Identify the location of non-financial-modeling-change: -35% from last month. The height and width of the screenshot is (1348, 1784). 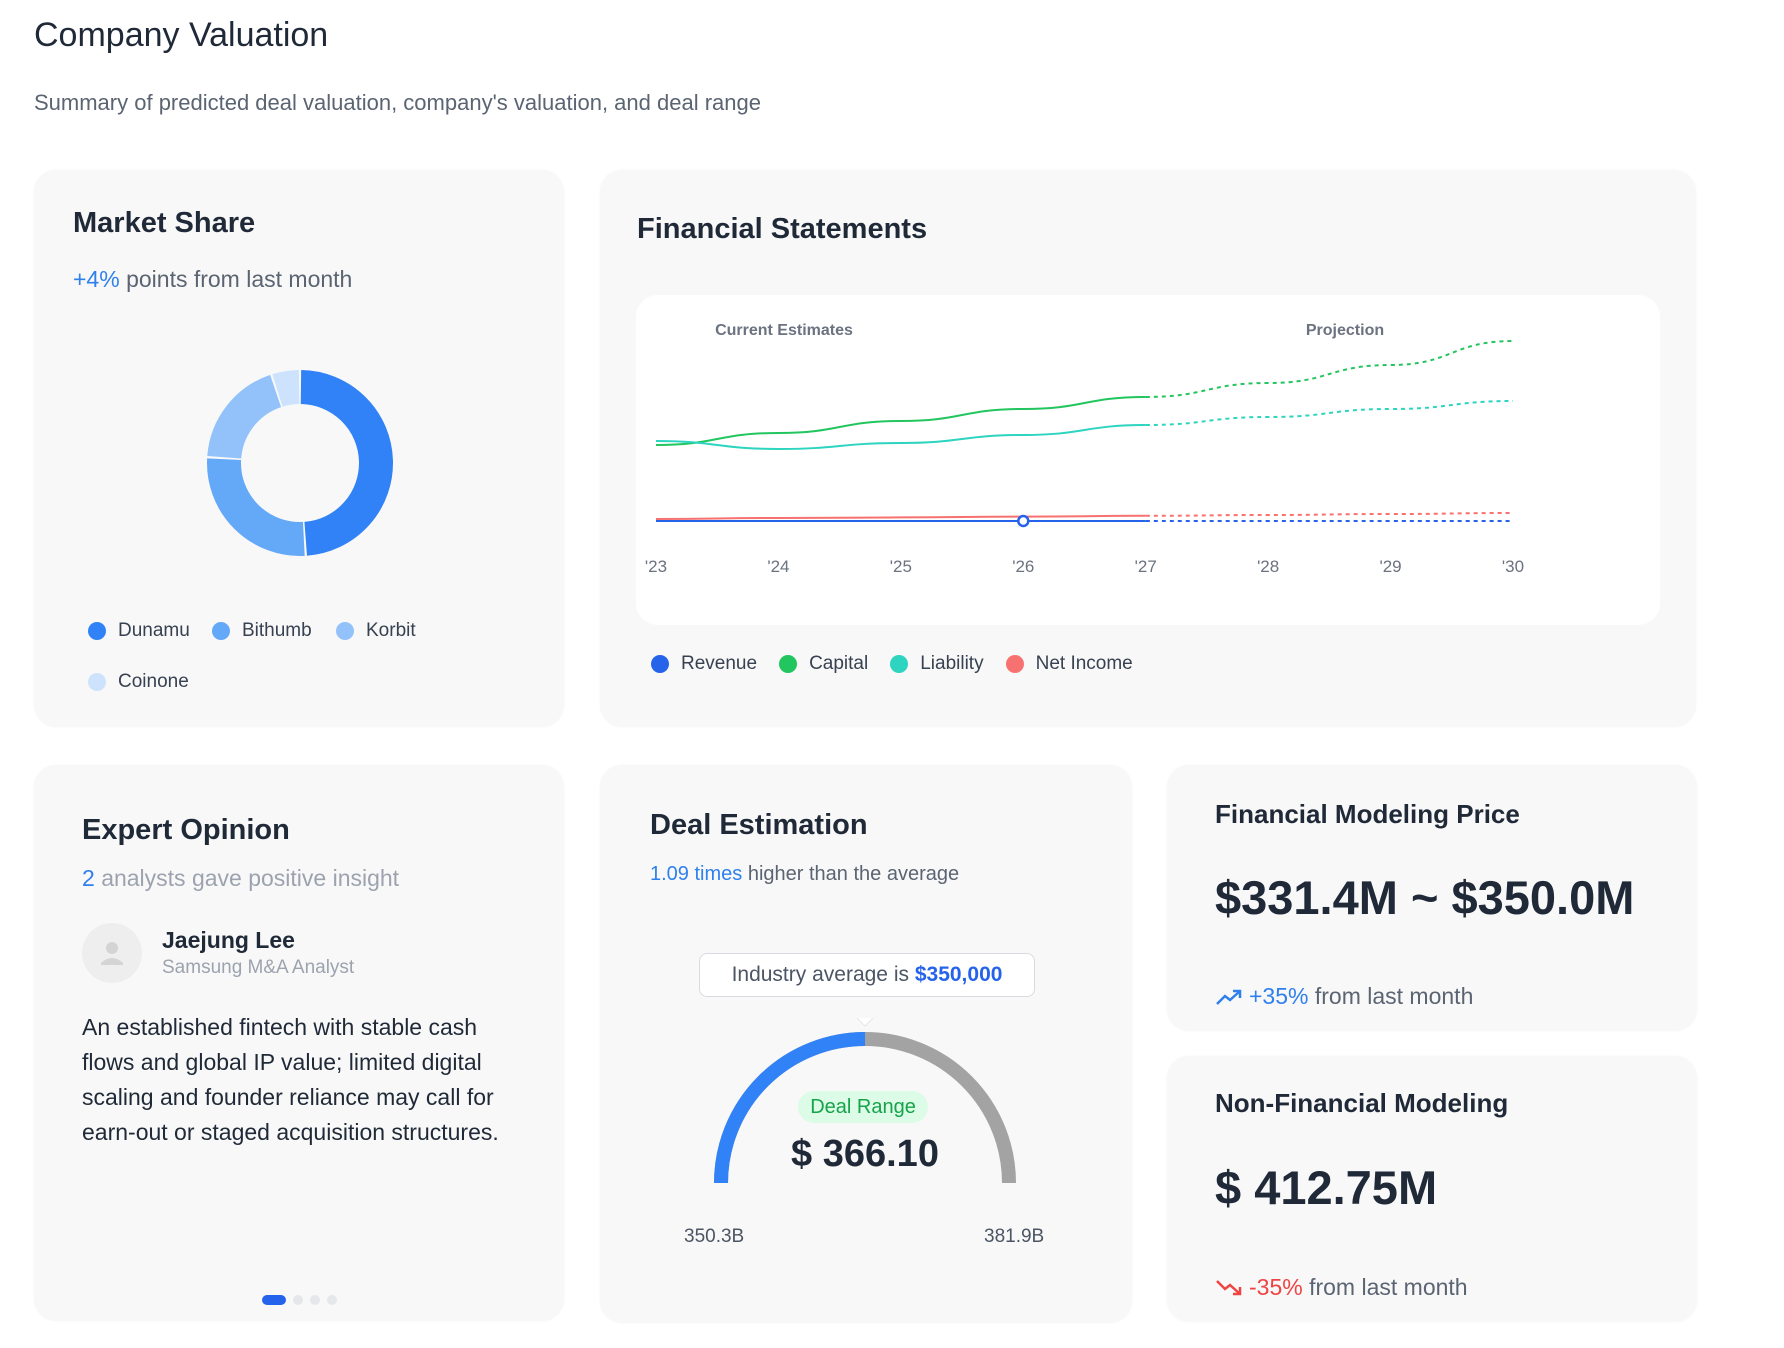
(1341, 1287).